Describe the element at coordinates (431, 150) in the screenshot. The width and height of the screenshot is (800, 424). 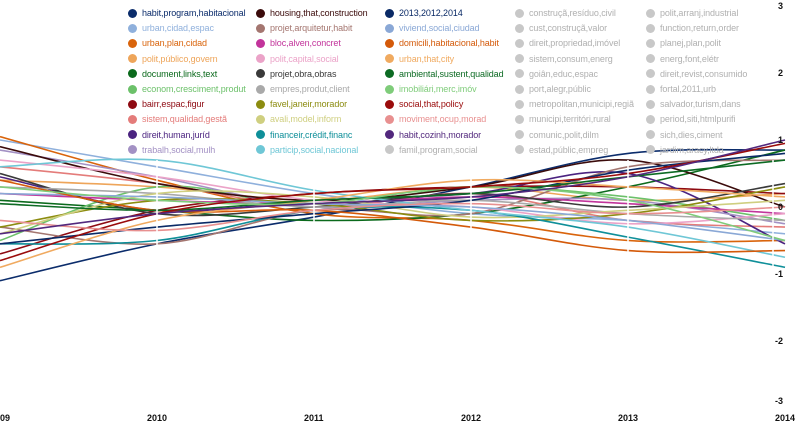
I see `legend-item: famil,program,social` at that location.